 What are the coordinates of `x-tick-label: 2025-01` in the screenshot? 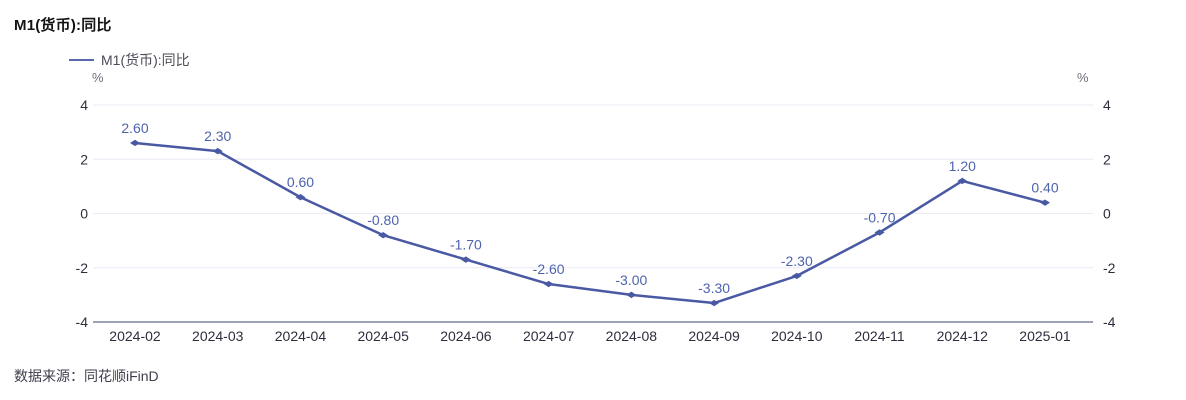 It's located at (1045, 336).